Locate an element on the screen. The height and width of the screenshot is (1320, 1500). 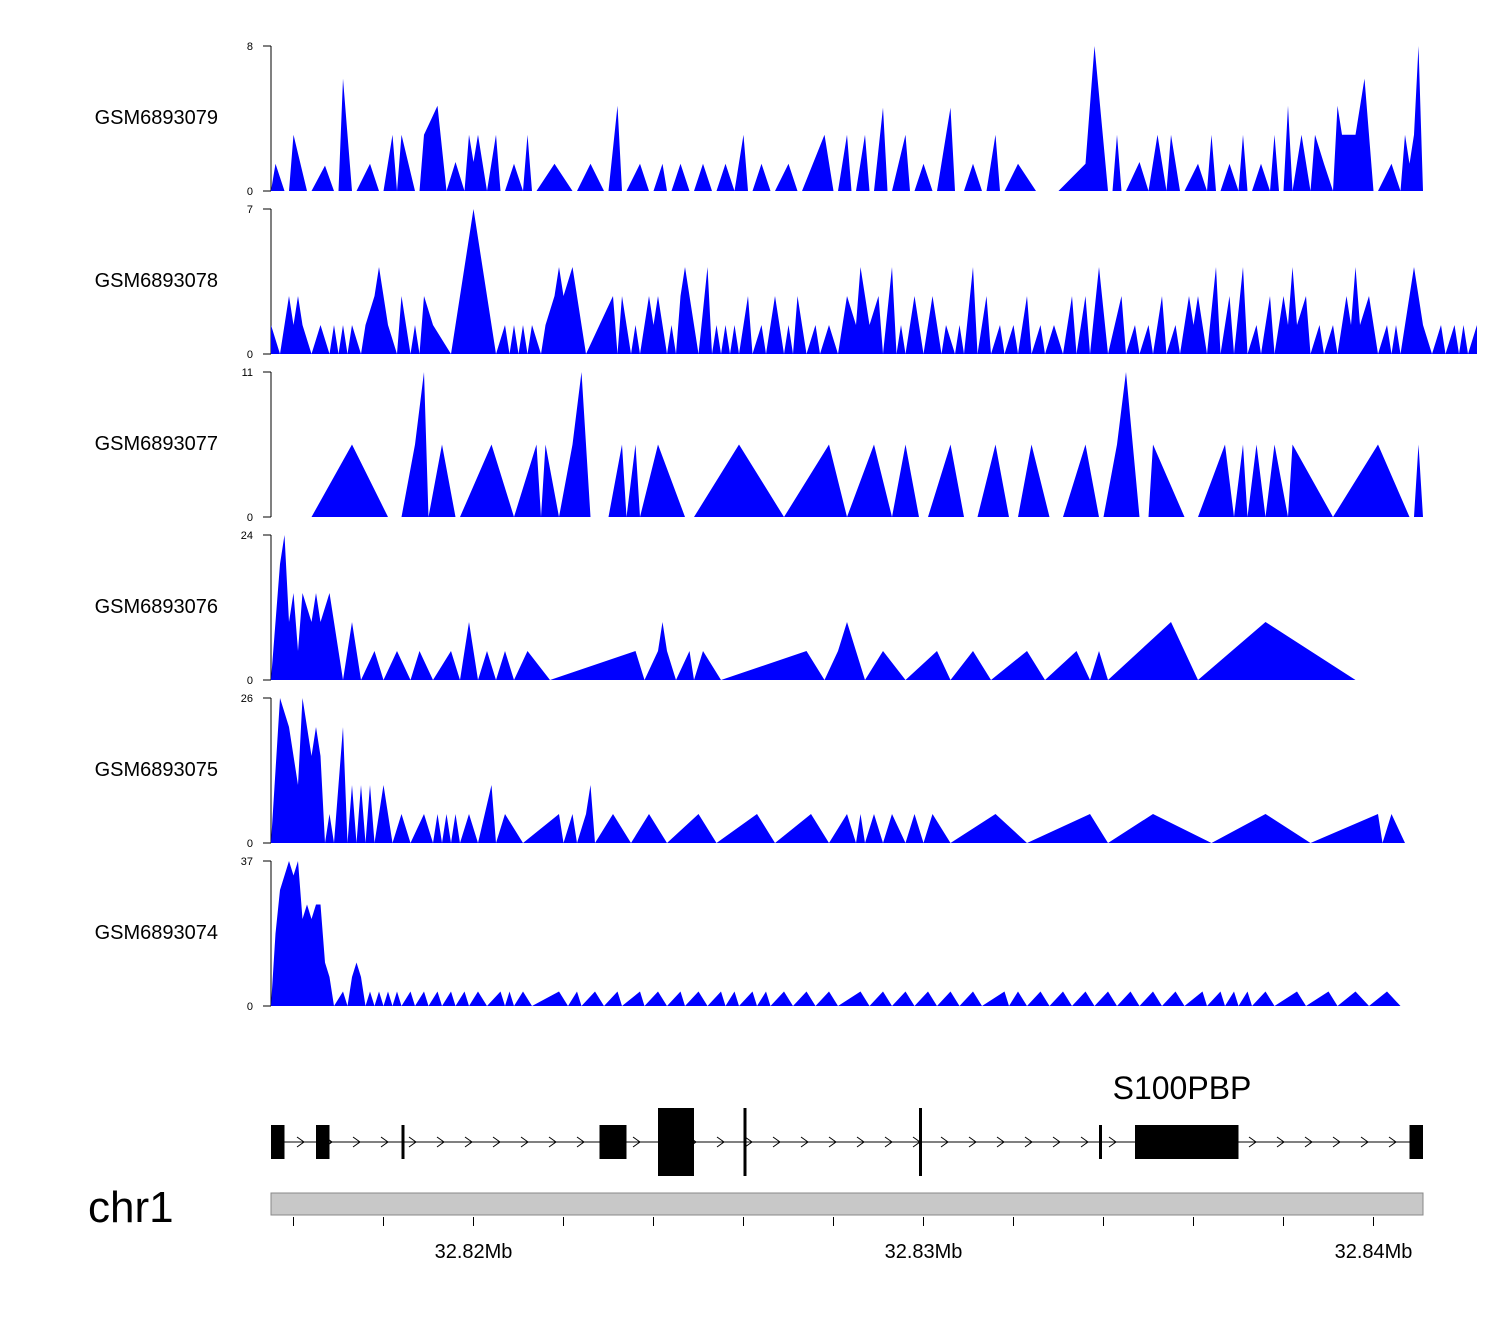
gene-name-label: S100PBP is located at coordinates (1182, 1088).